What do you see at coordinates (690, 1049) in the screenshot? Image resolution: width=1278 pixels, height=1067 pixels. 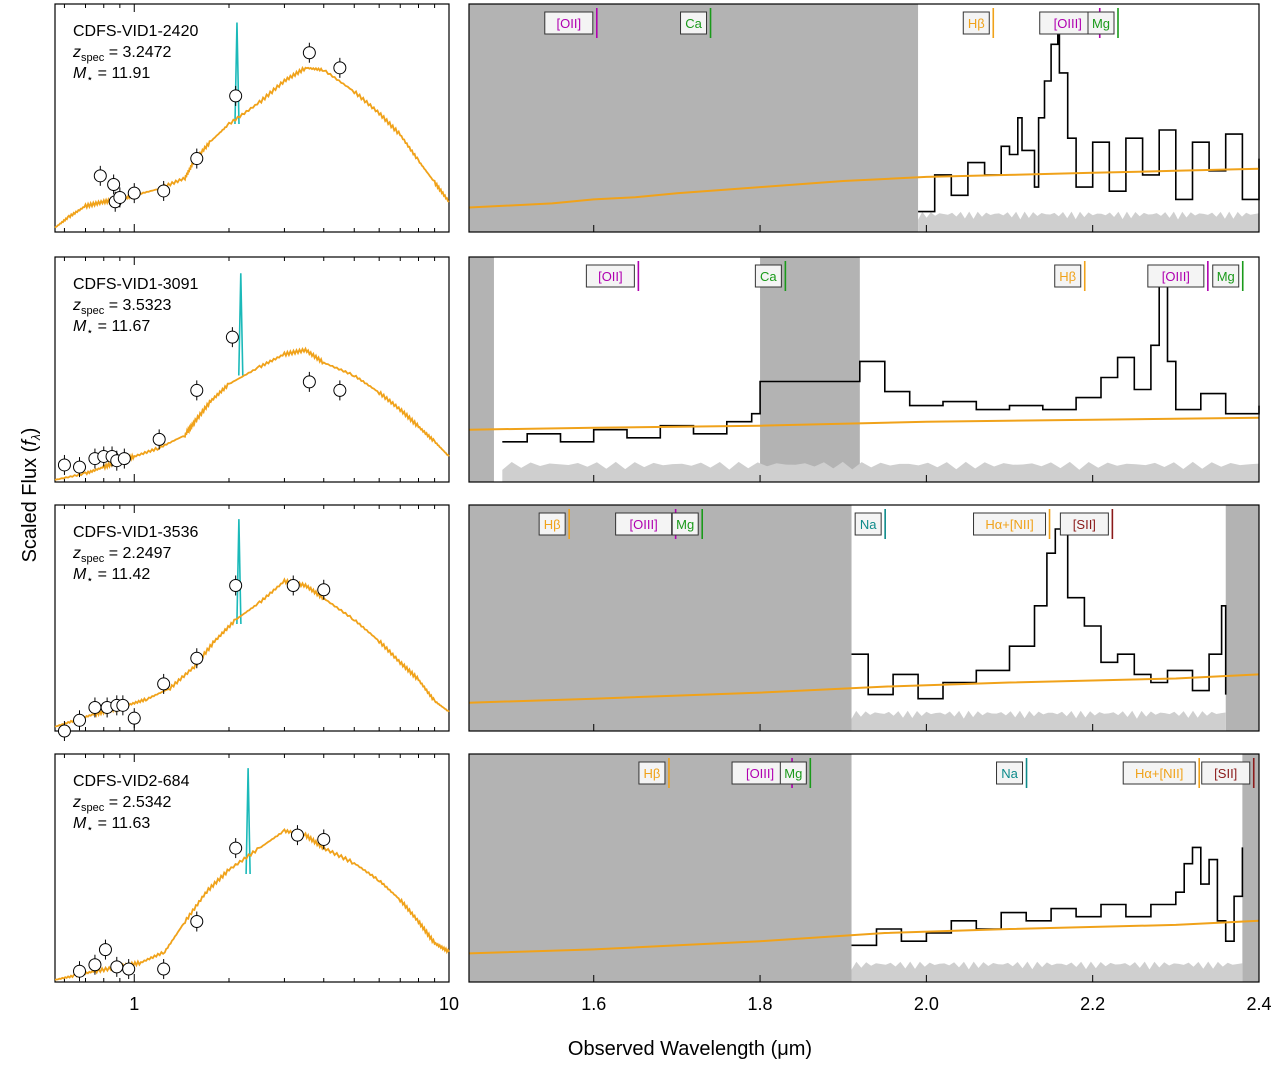 I see `x-axis-label: Observed Wavelength (μm)` at bounding box center [690, 1049].